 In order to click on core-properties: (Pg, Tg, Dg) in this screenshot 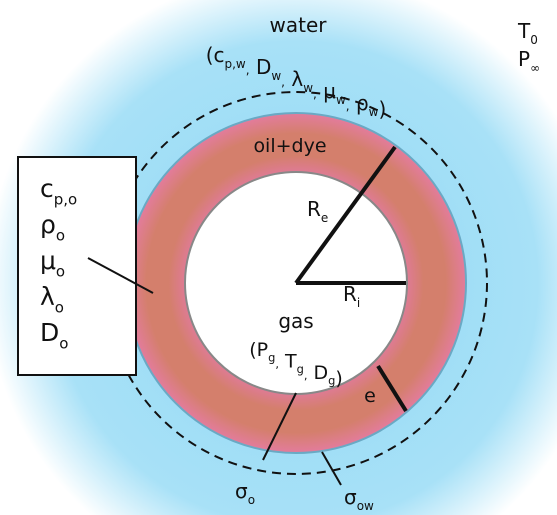, I will do `click(296, 364)`.